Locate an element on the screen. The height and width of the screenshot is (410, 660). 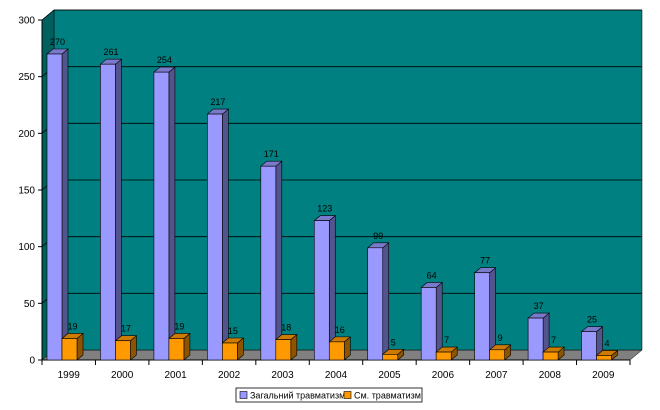
data-label-series-2: 5 is located at coordinates (393, 342).